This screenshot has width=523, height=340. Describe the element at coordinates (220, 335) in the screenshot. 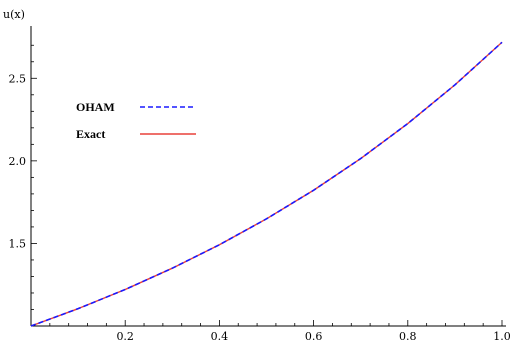

I see `x-tick-label: 0.4` at that location.